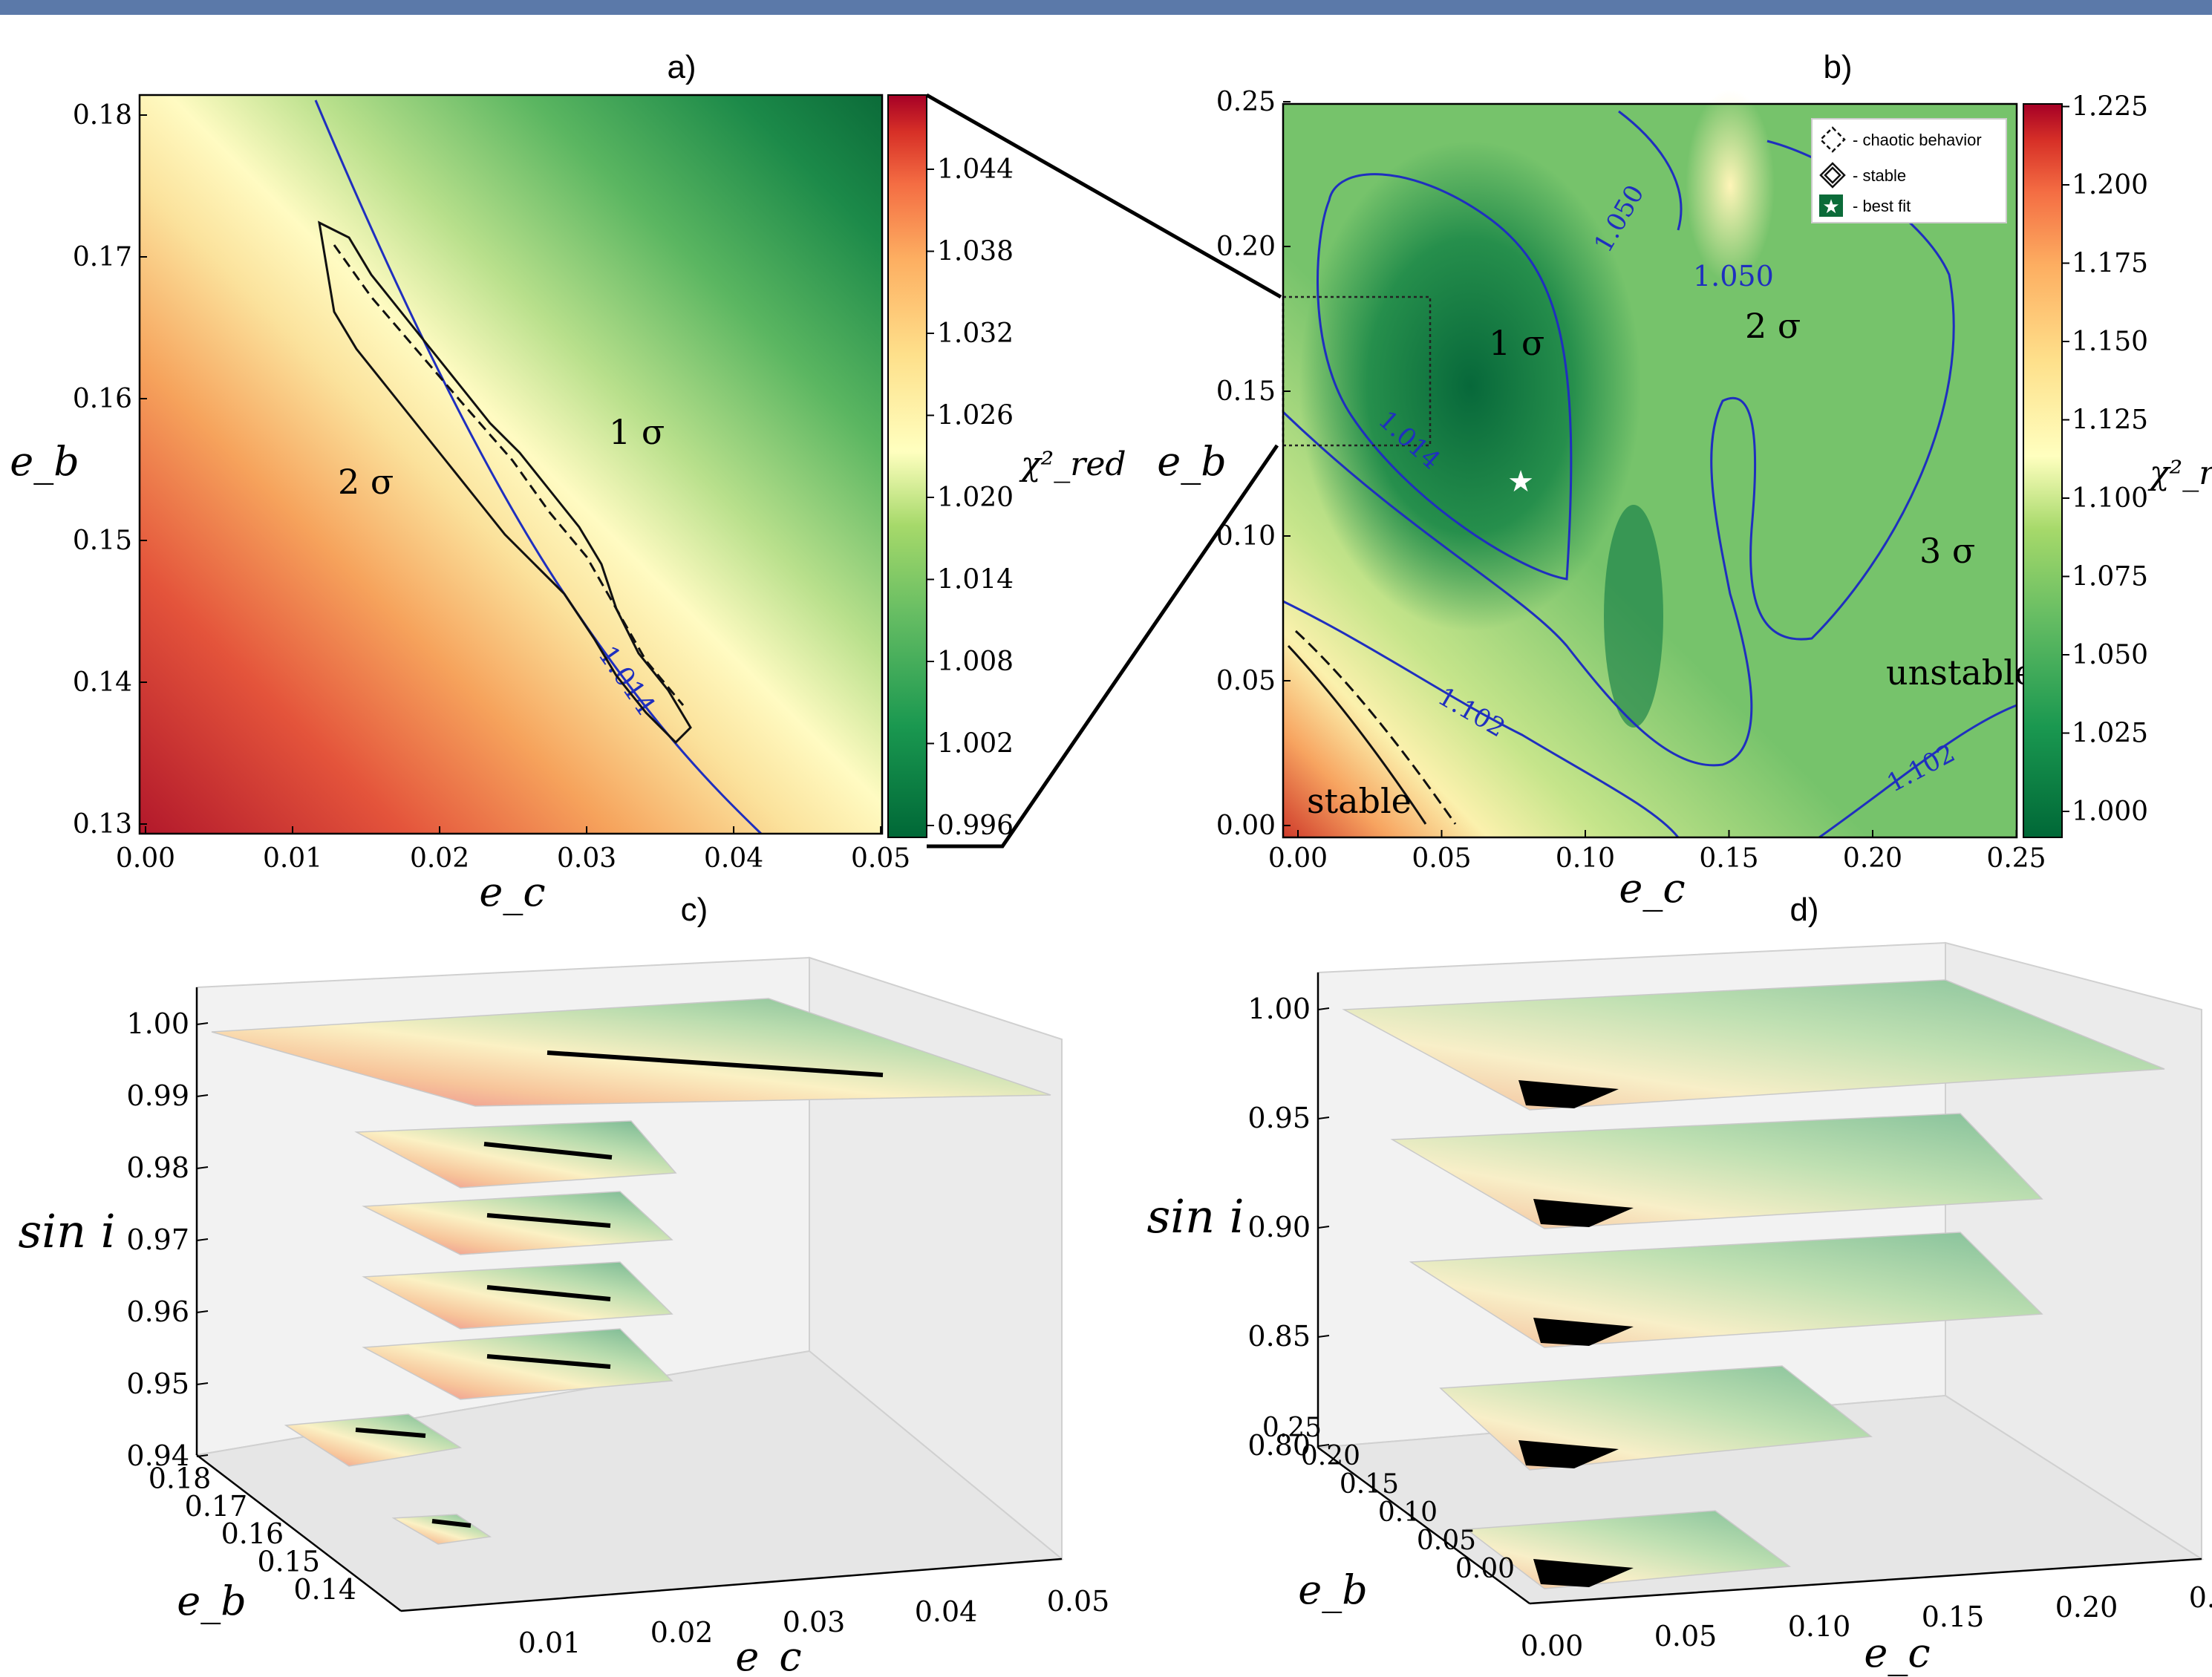  Describe the element at coordinates (1837, 67) in the screenshot. I see `panel-b-title: b)` at that location.